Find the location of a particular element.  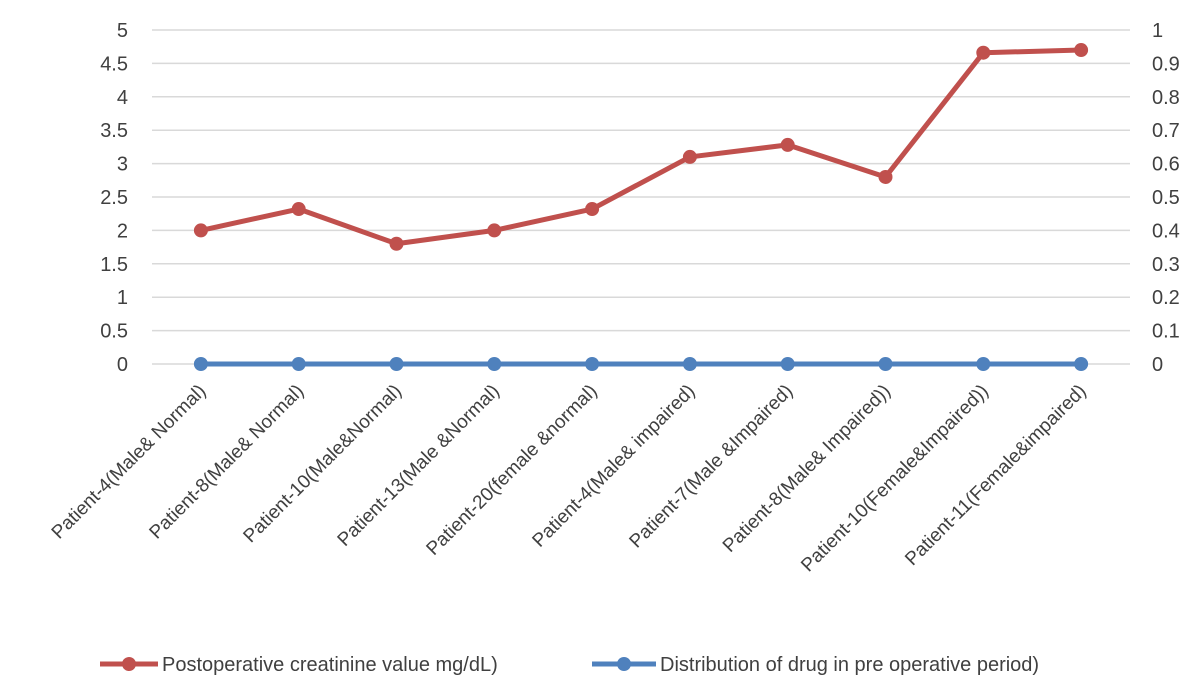

left-tick-label: 0.5 is located at coordinates (114, 332).